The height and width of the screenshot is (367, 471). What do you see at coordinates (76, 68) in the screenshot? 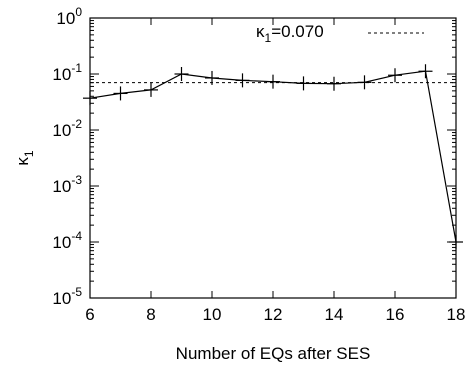
I see `y-tick-label-exponent: -1` at bounding box center [76, 68].